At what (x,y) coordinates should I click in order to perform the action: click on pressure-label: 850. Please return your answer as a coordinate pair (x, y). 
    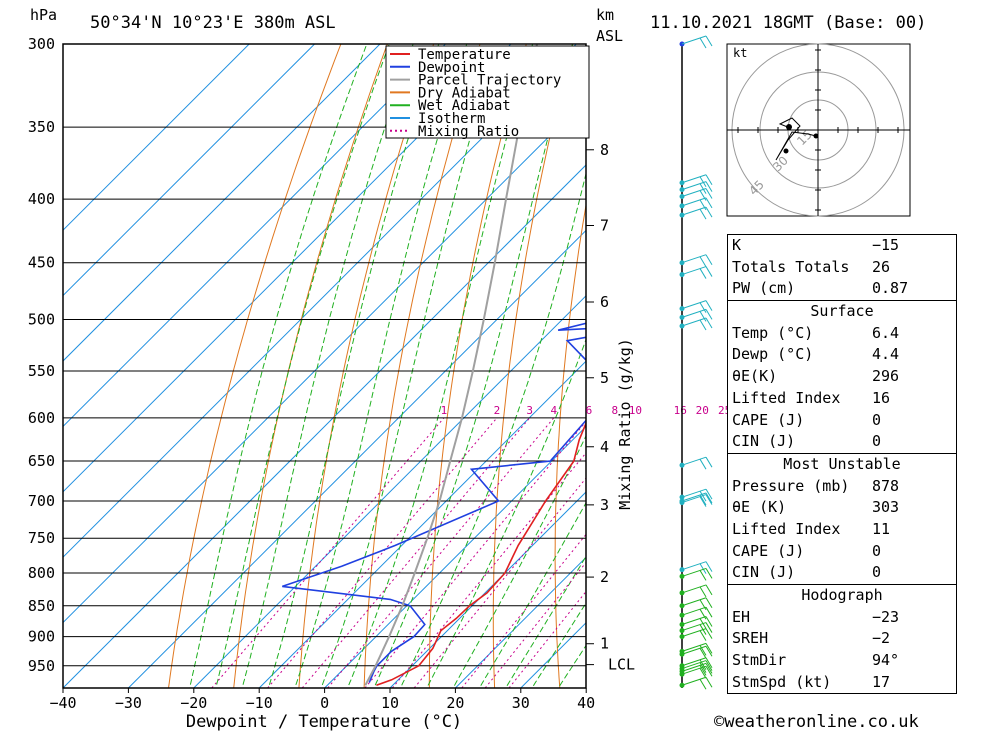
    Looking at the image, I should click on (41, 606).